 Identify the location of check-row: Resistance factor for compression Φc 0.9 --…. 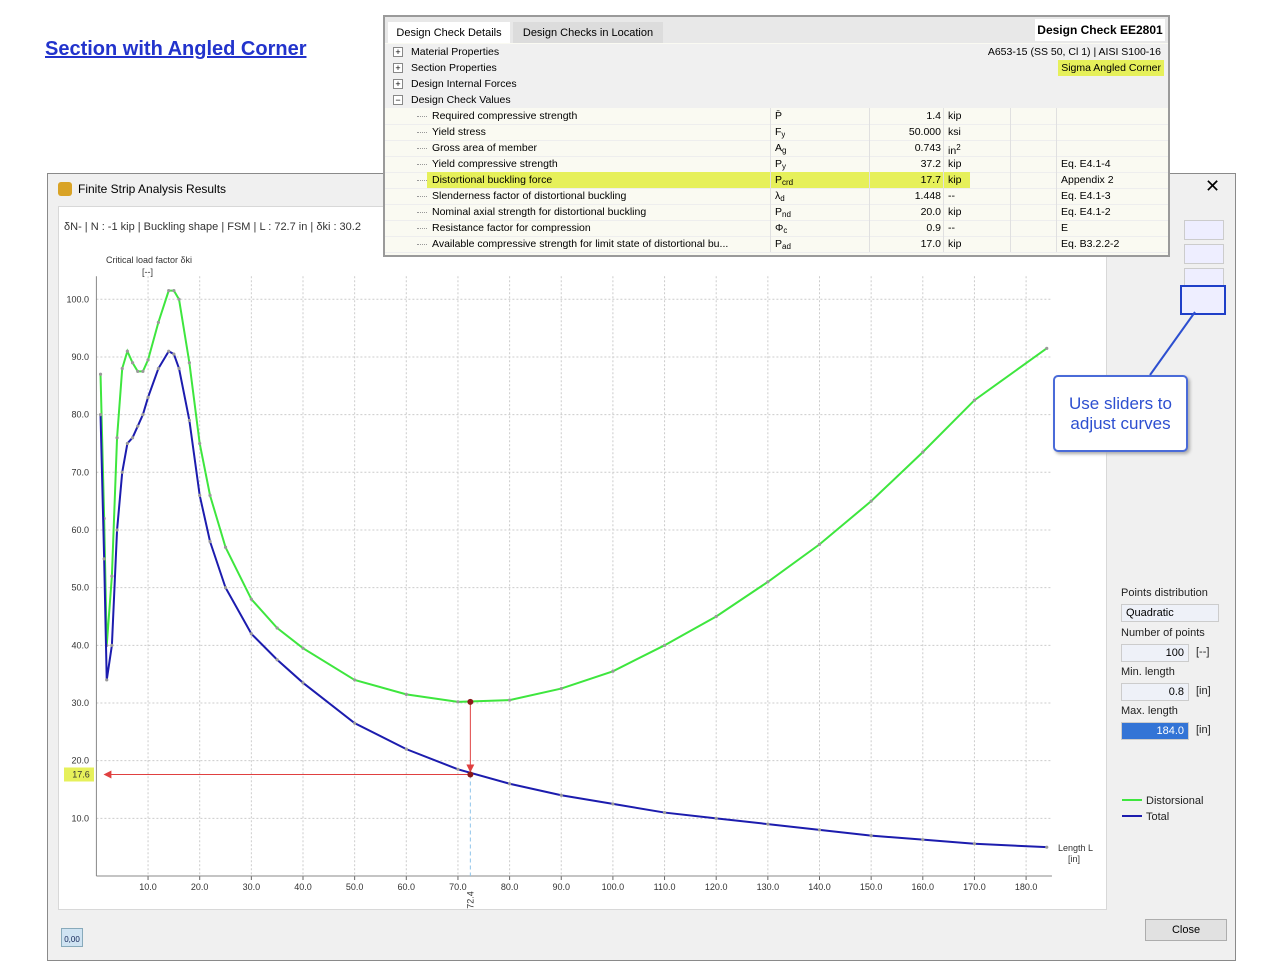
(776, 228).